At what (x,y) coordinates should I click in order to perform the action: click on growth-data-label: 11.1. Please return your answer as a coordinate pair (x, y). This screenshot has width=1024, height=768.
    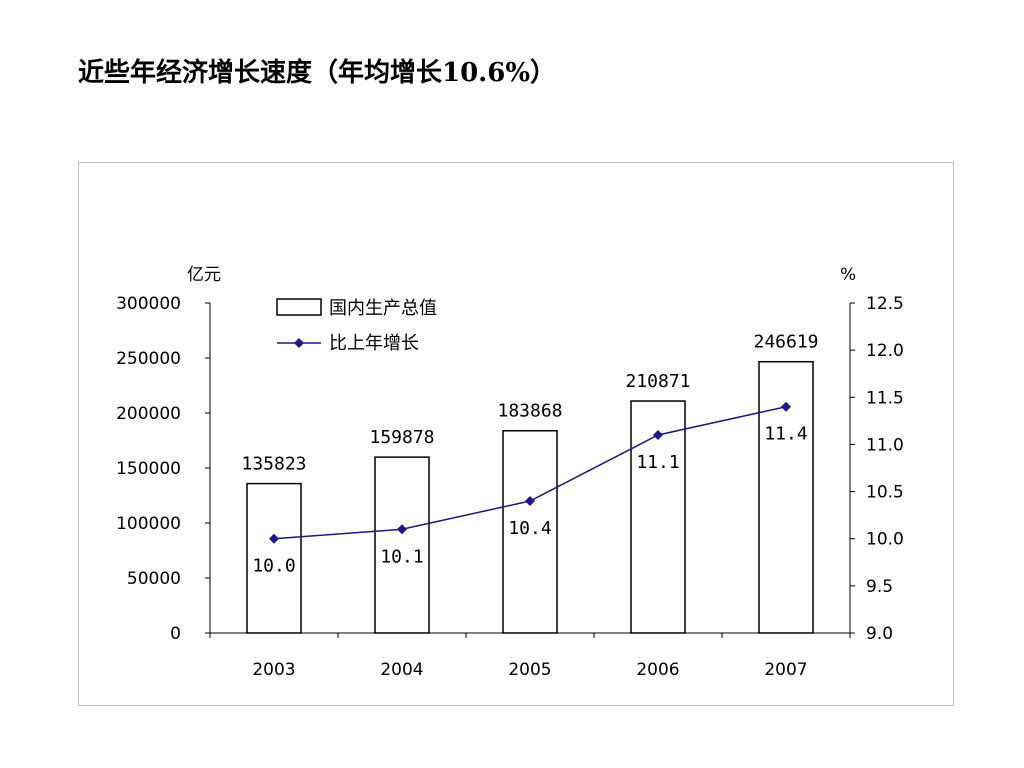
    Looking at the image, I should click on (657, 462).